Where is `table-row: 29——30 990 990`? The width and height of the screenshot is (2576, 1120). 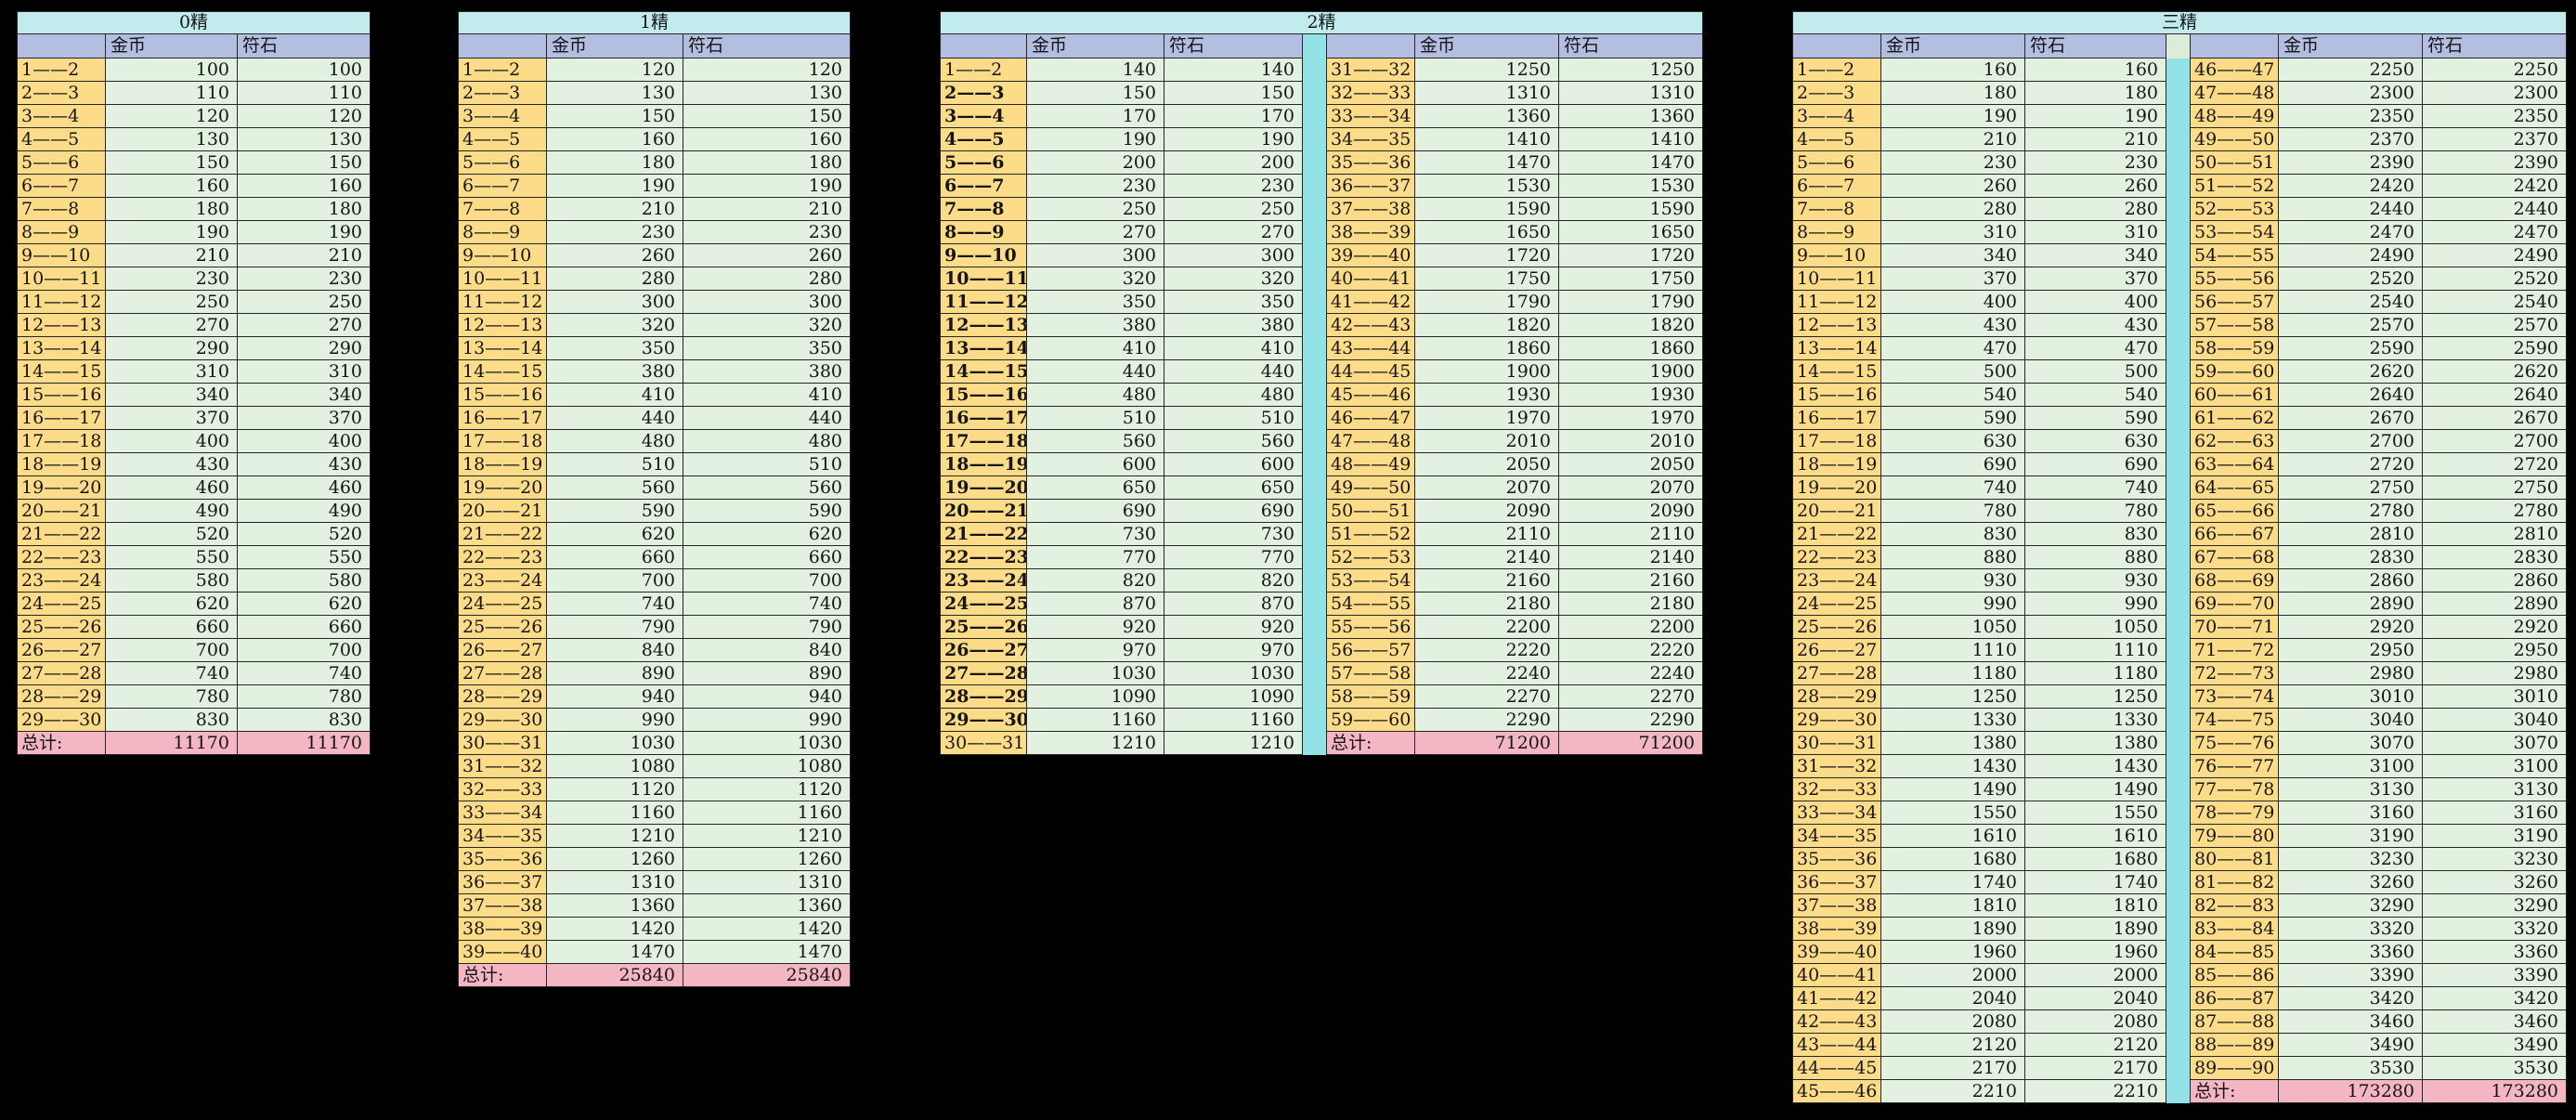 table-row: 29——30 990 990 is located at coordinates (655, 720).